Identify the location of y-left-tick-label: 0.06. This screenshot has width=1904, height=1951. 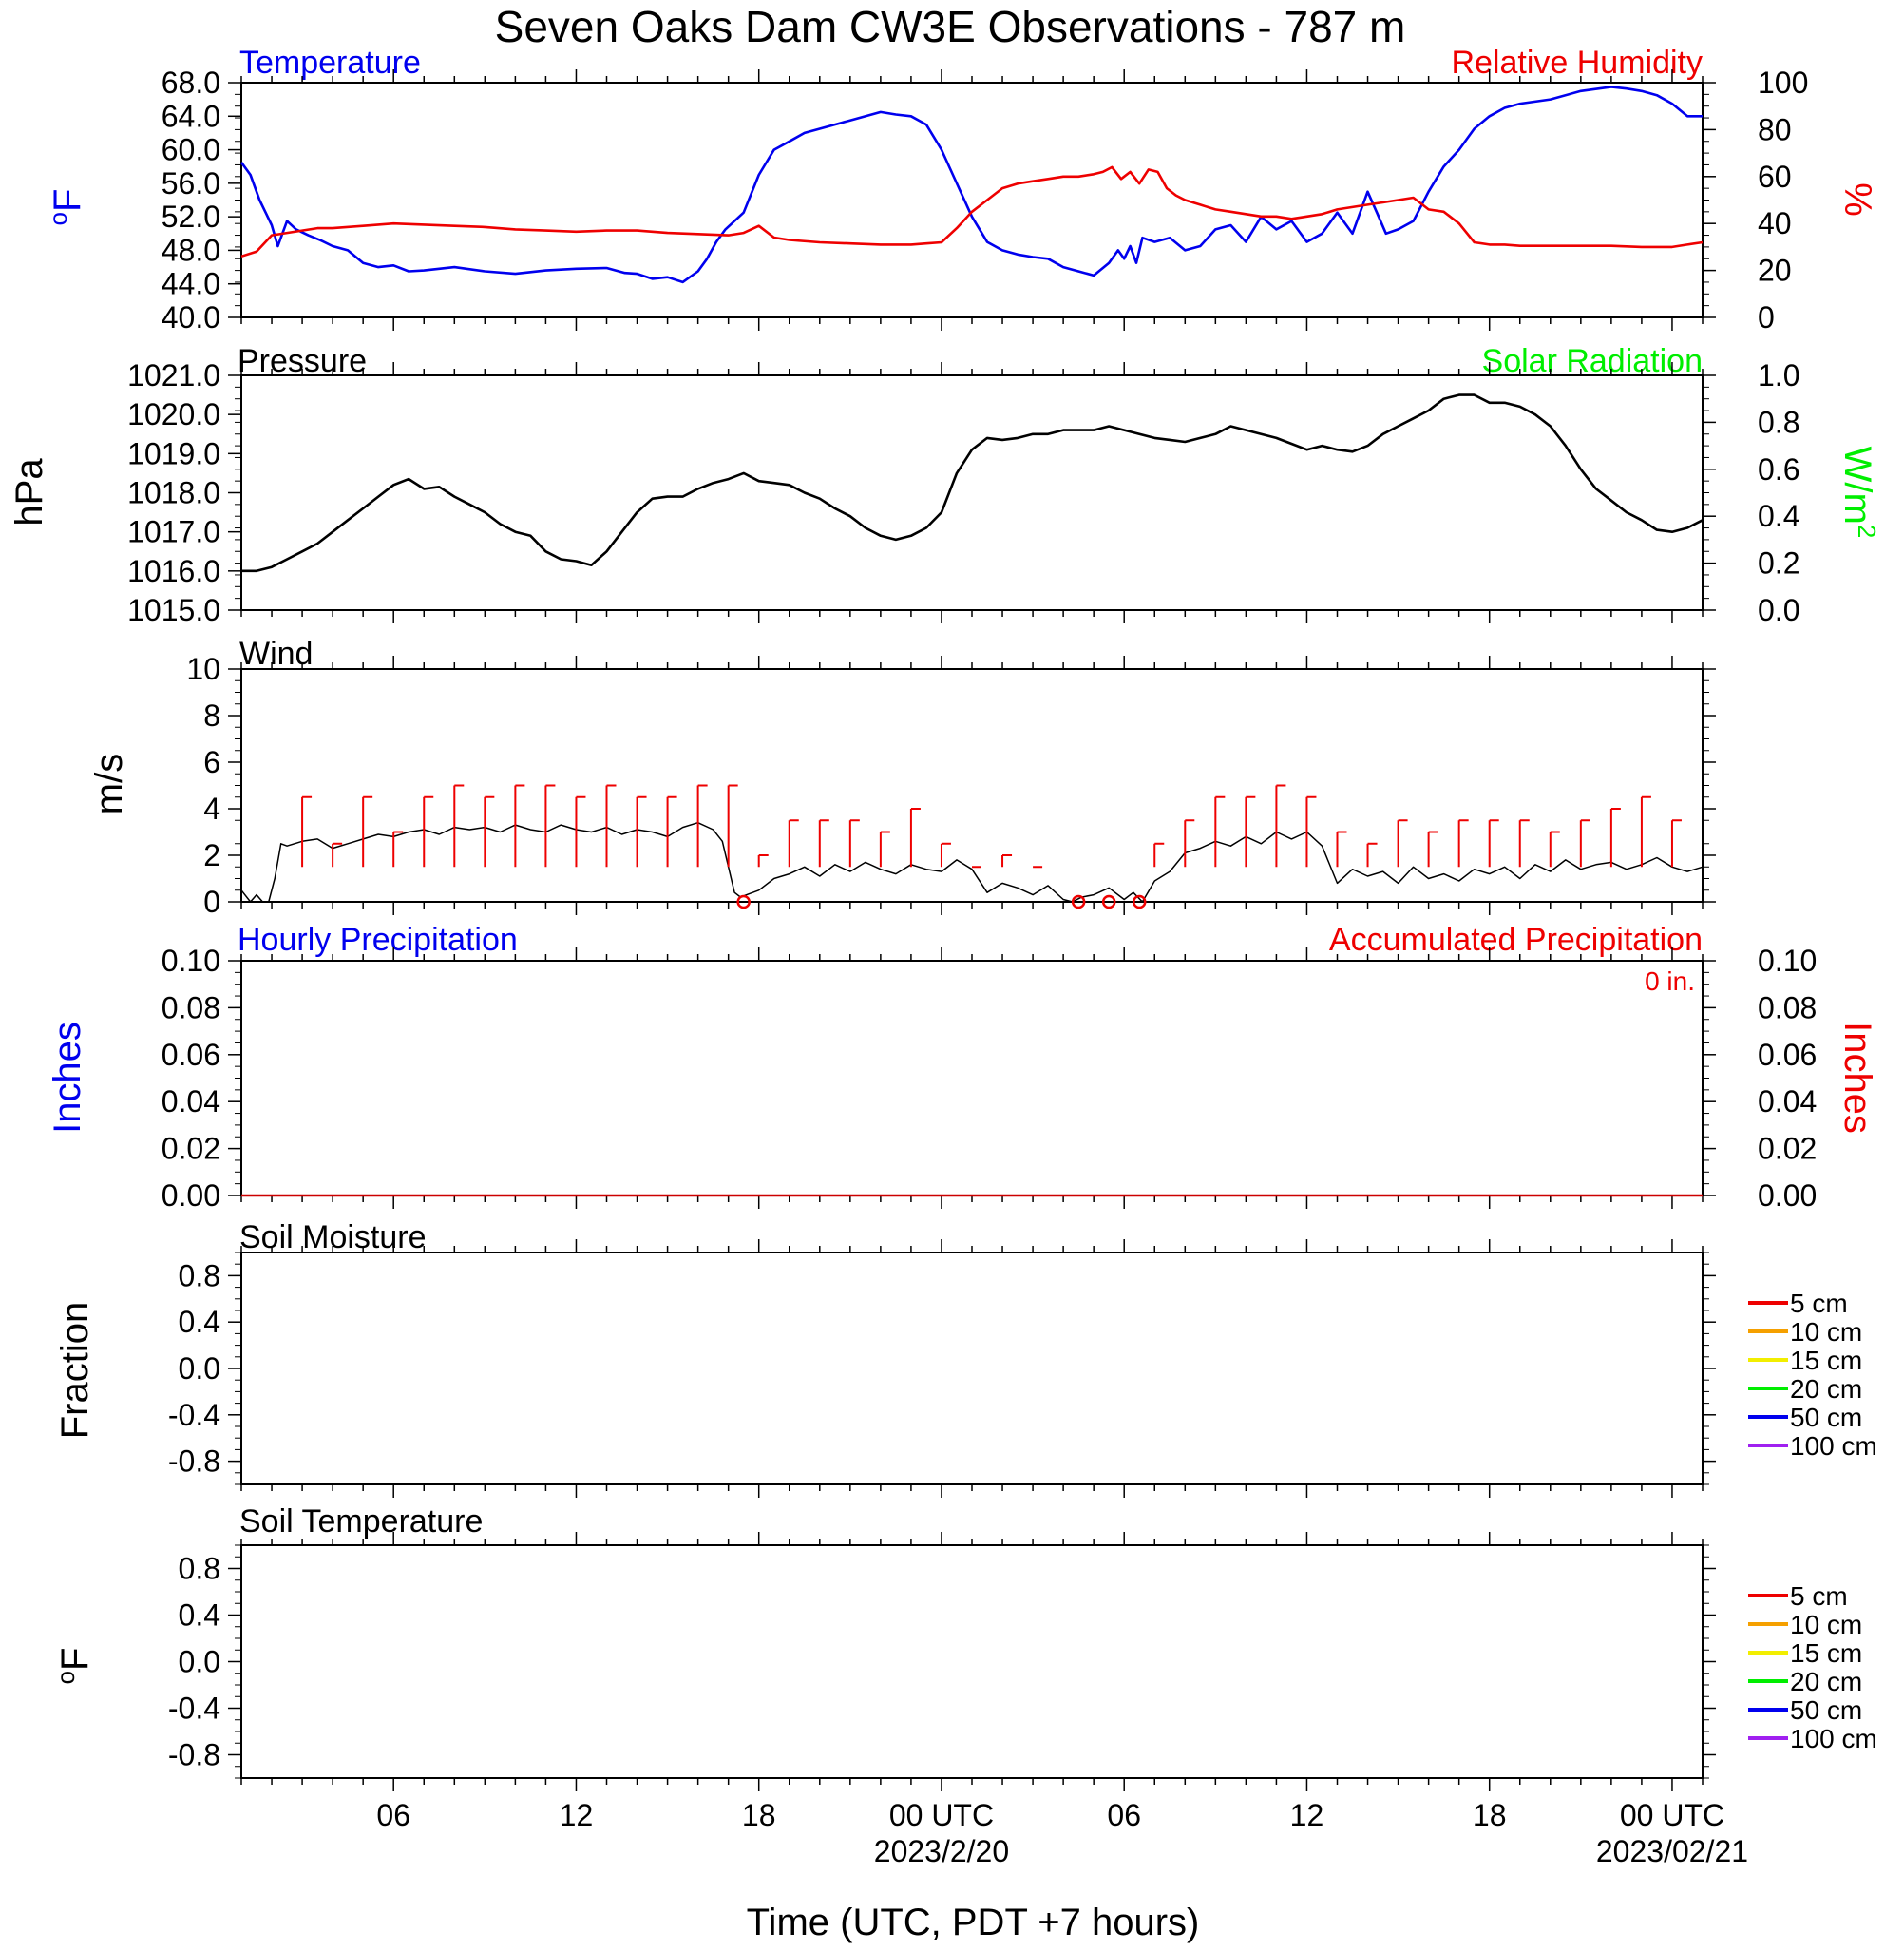
(191, 1055).